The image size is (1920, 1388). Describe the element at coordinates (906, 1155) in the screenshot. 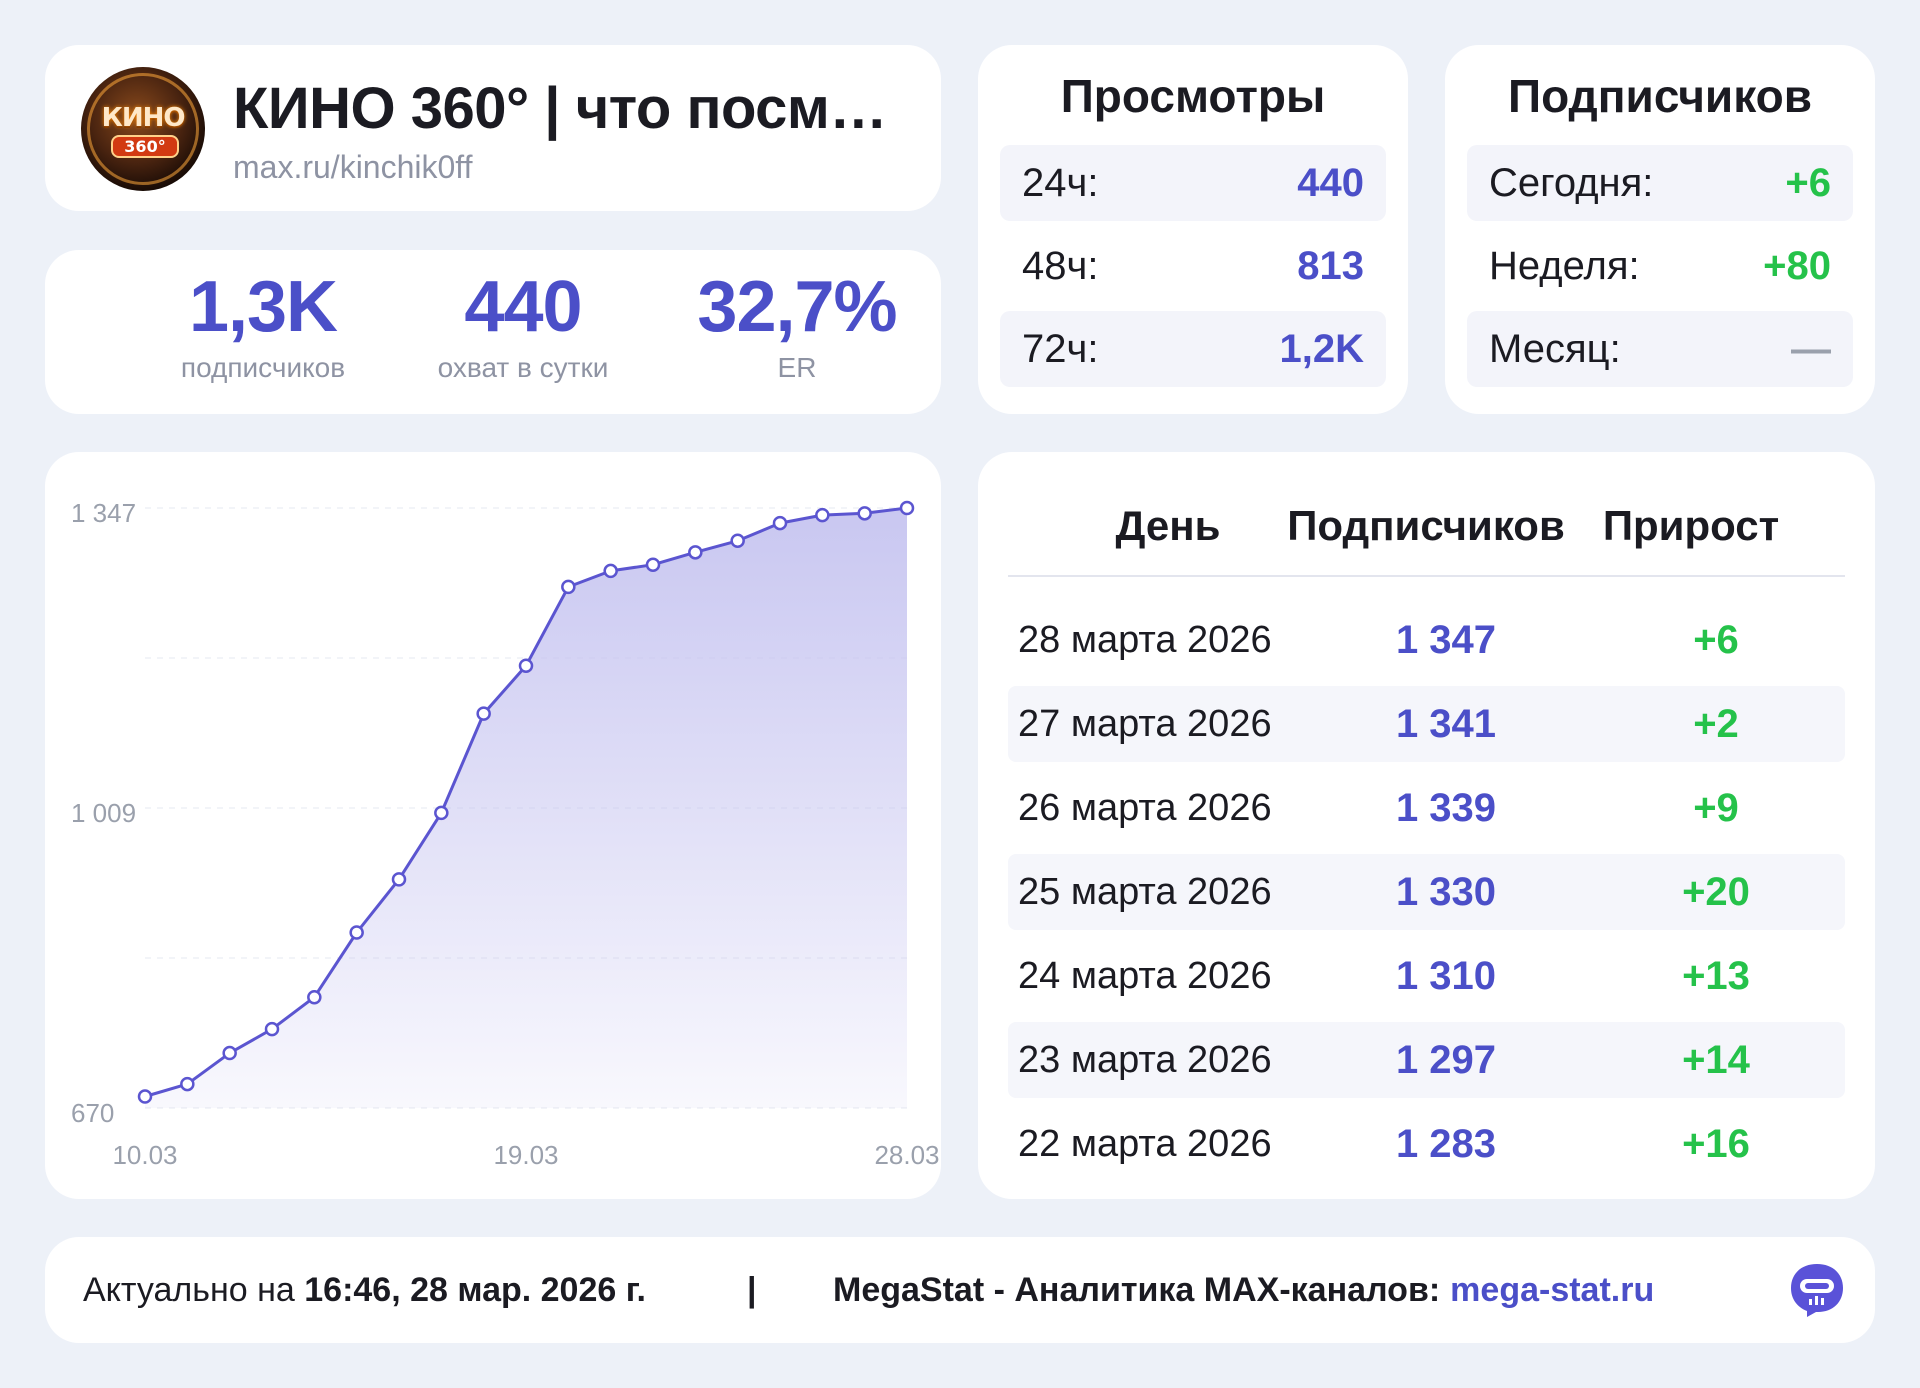

I see `chart-x-tick-label: 28.03` at that location.